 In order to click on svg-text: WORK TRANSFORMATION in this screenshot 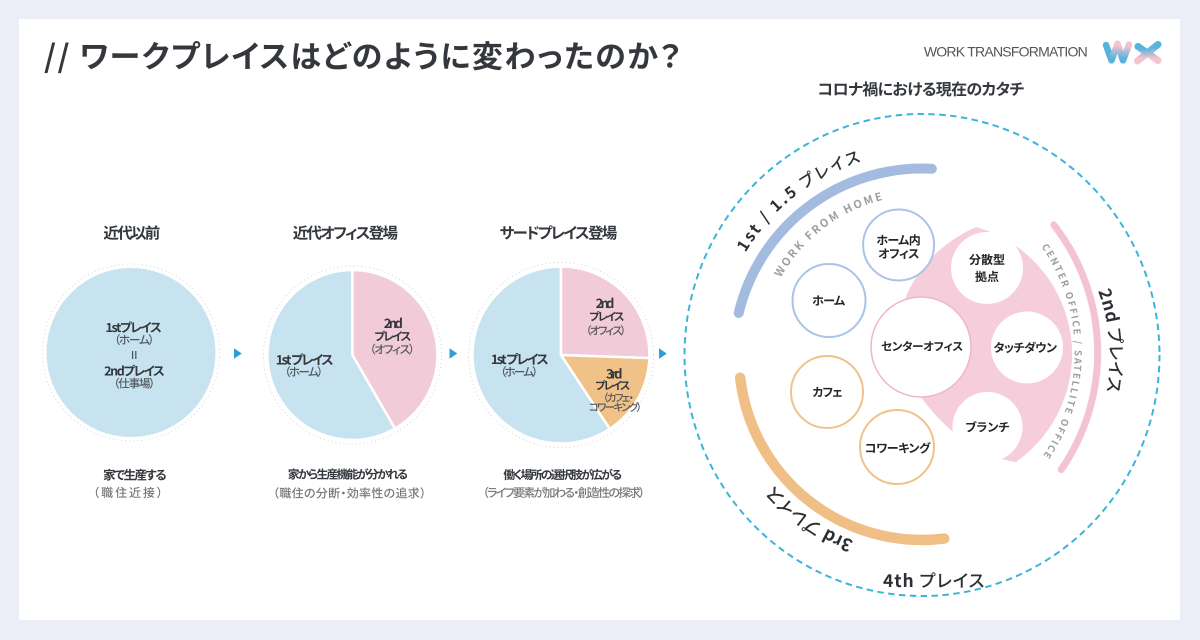, I will do `click(1005, 52)`.